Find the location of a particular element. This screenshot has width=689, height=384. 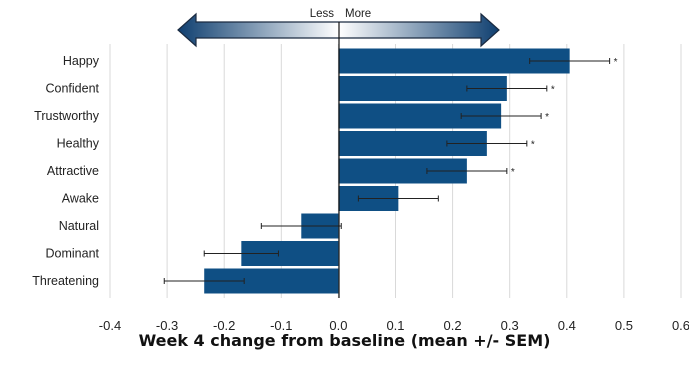

arrow-label-less: Less is located at coordinates (322, 14).